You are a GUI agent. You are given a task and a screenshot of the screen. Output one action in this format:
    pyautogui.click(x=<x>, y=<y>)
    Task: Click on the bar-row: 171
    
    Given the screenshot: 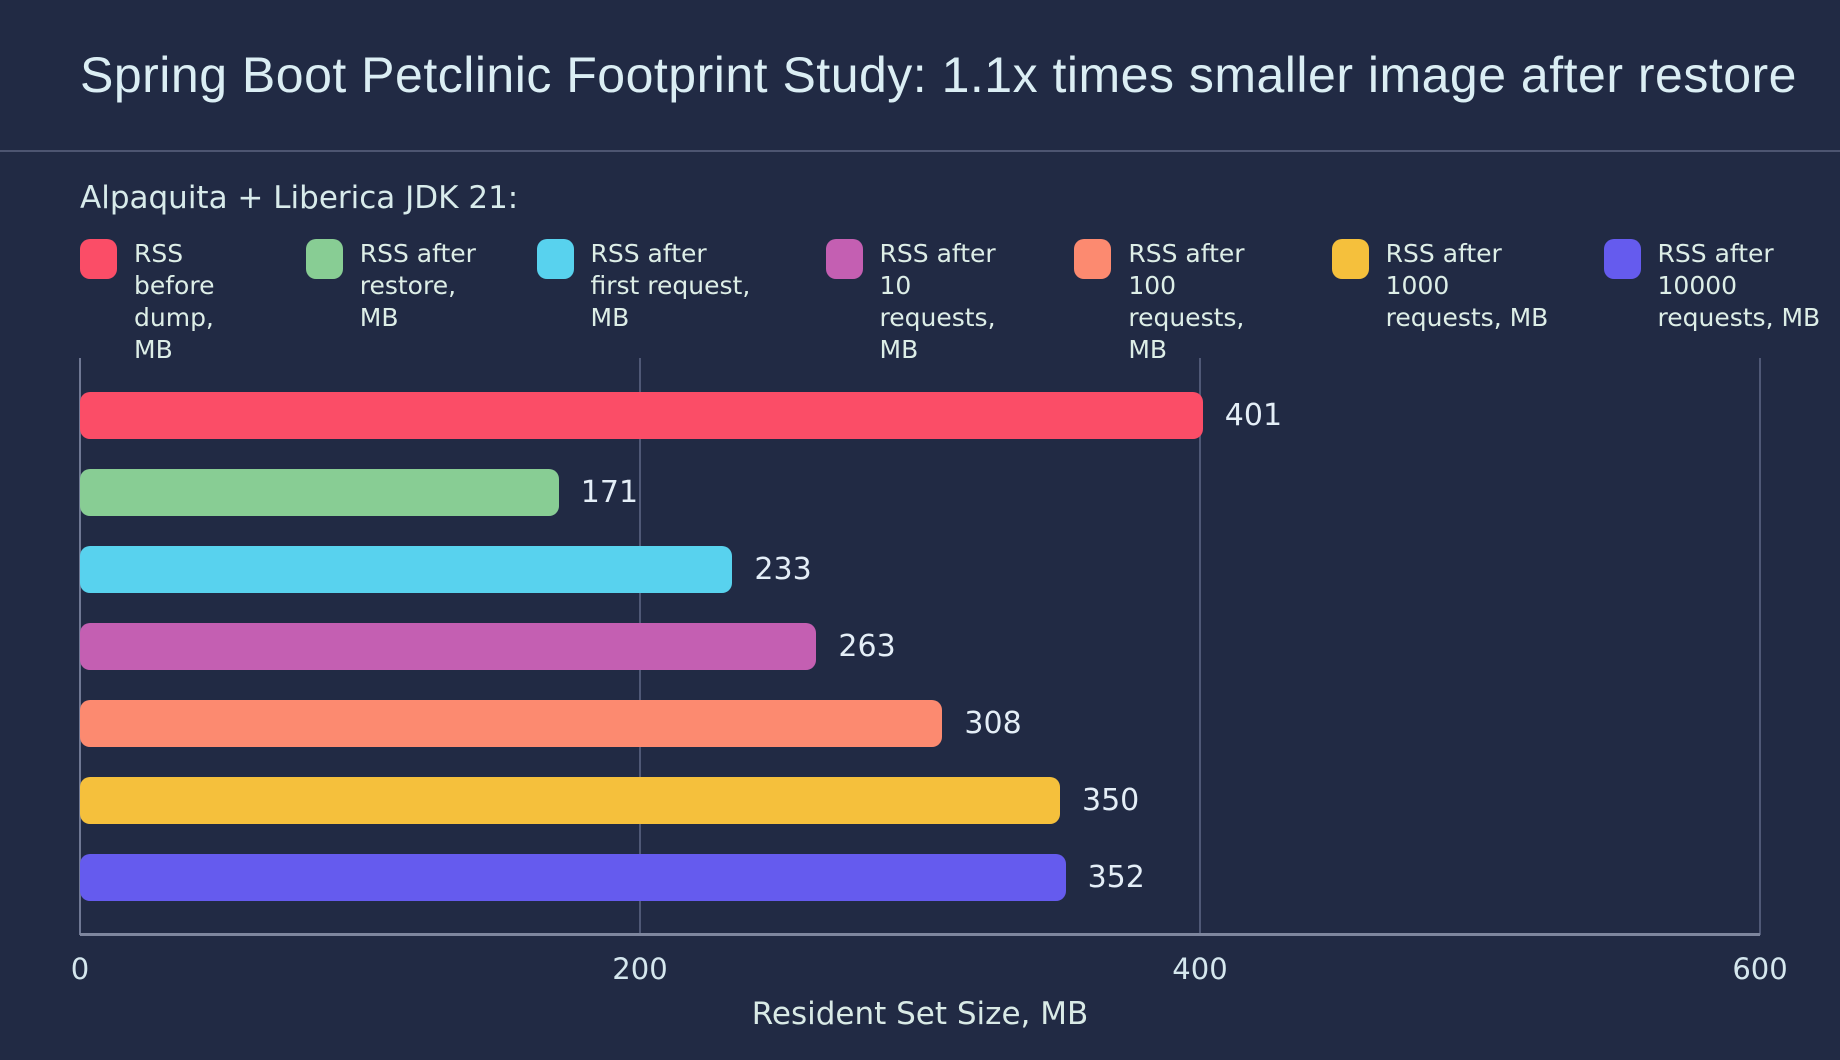 What is the action you would take?
    pyautogui.click(x=920, y=492)
    